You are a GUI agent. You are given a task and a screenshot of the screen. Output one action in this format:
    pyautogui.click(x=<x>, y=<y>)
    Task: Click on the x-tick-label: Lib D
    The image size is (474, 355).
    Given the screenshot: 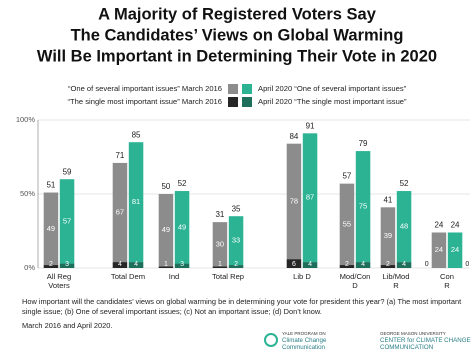 What is the action you would take?
    pyautogui.click(x=302, y=276)
    